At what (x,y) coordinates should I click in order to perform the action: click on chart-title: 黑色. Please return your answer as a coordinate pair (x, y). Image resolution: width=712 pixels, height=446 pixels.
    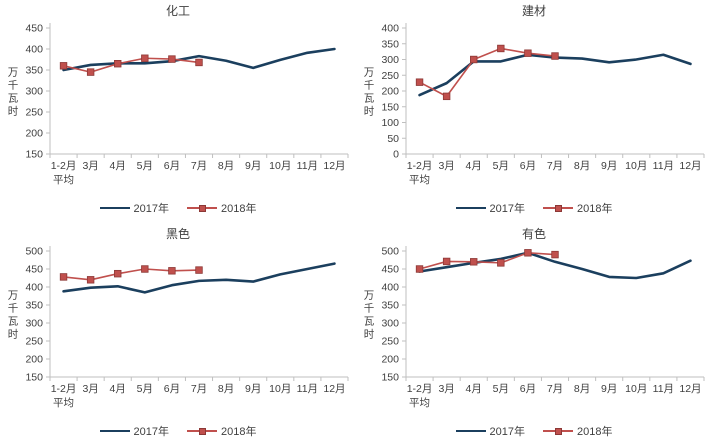
    Looking at the image, I should click on (177, 234).